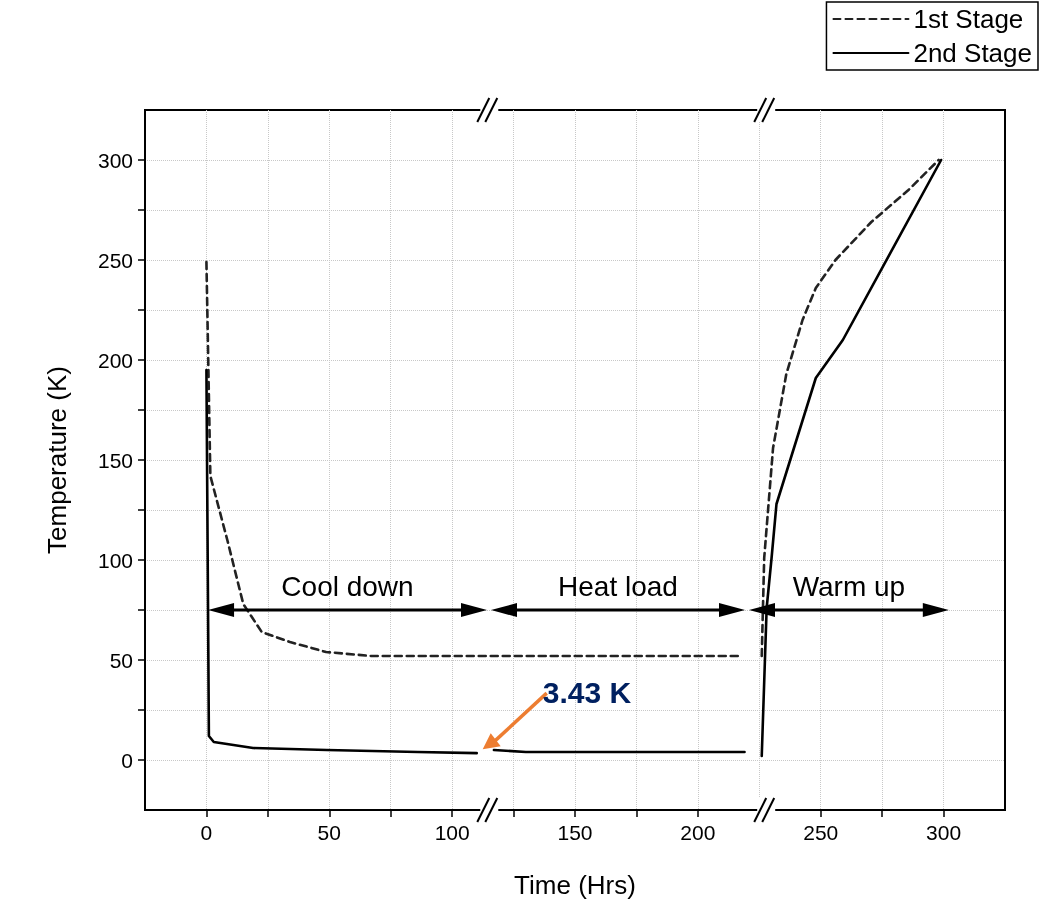 The image size is (1050, 918). I want to click on y-tick-label: 200, so click(115, 360).